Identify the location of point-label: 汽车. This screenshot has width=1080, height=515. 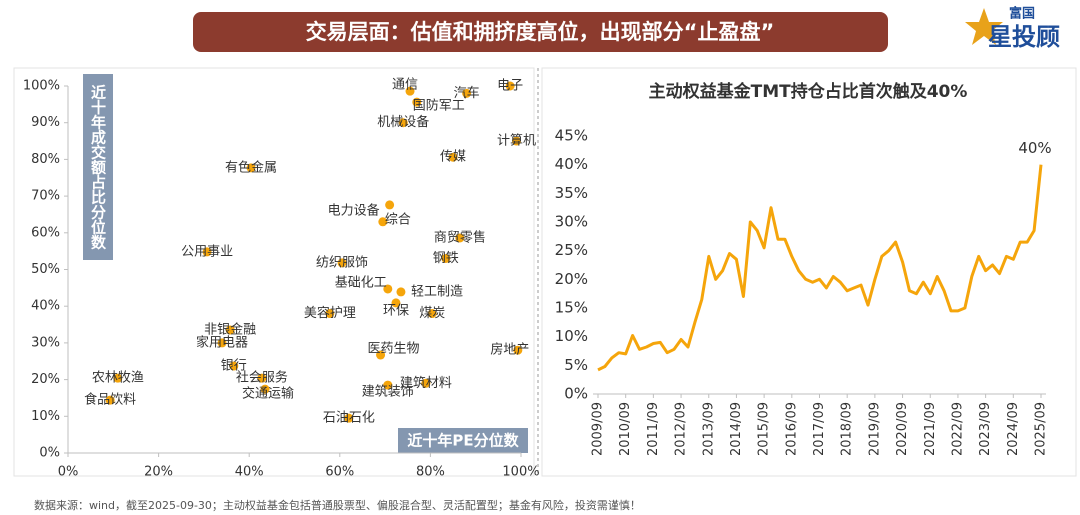
(467, 93).